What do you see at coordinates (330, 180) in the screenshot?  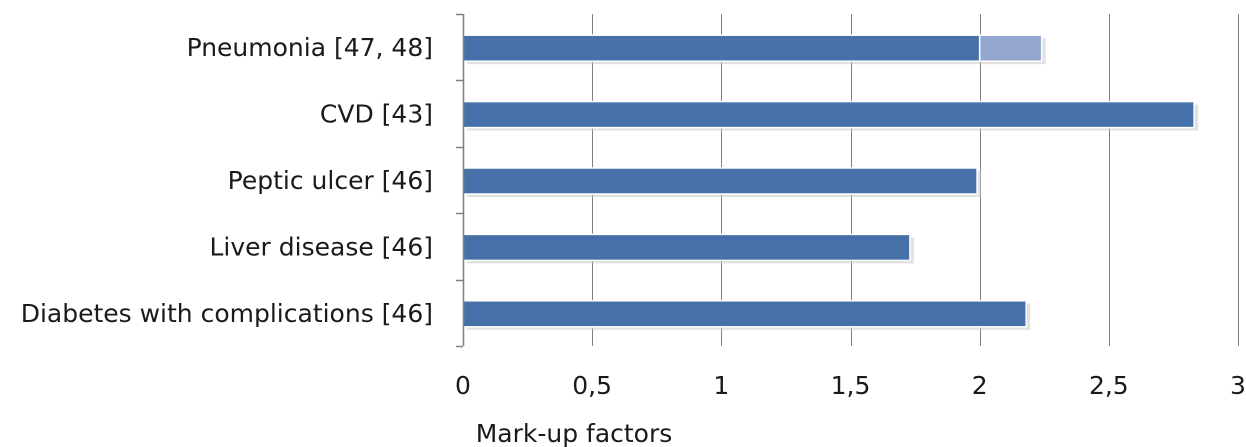 I see `category-label: Peptic ulcer [46]` at bounding box center [330, 180].